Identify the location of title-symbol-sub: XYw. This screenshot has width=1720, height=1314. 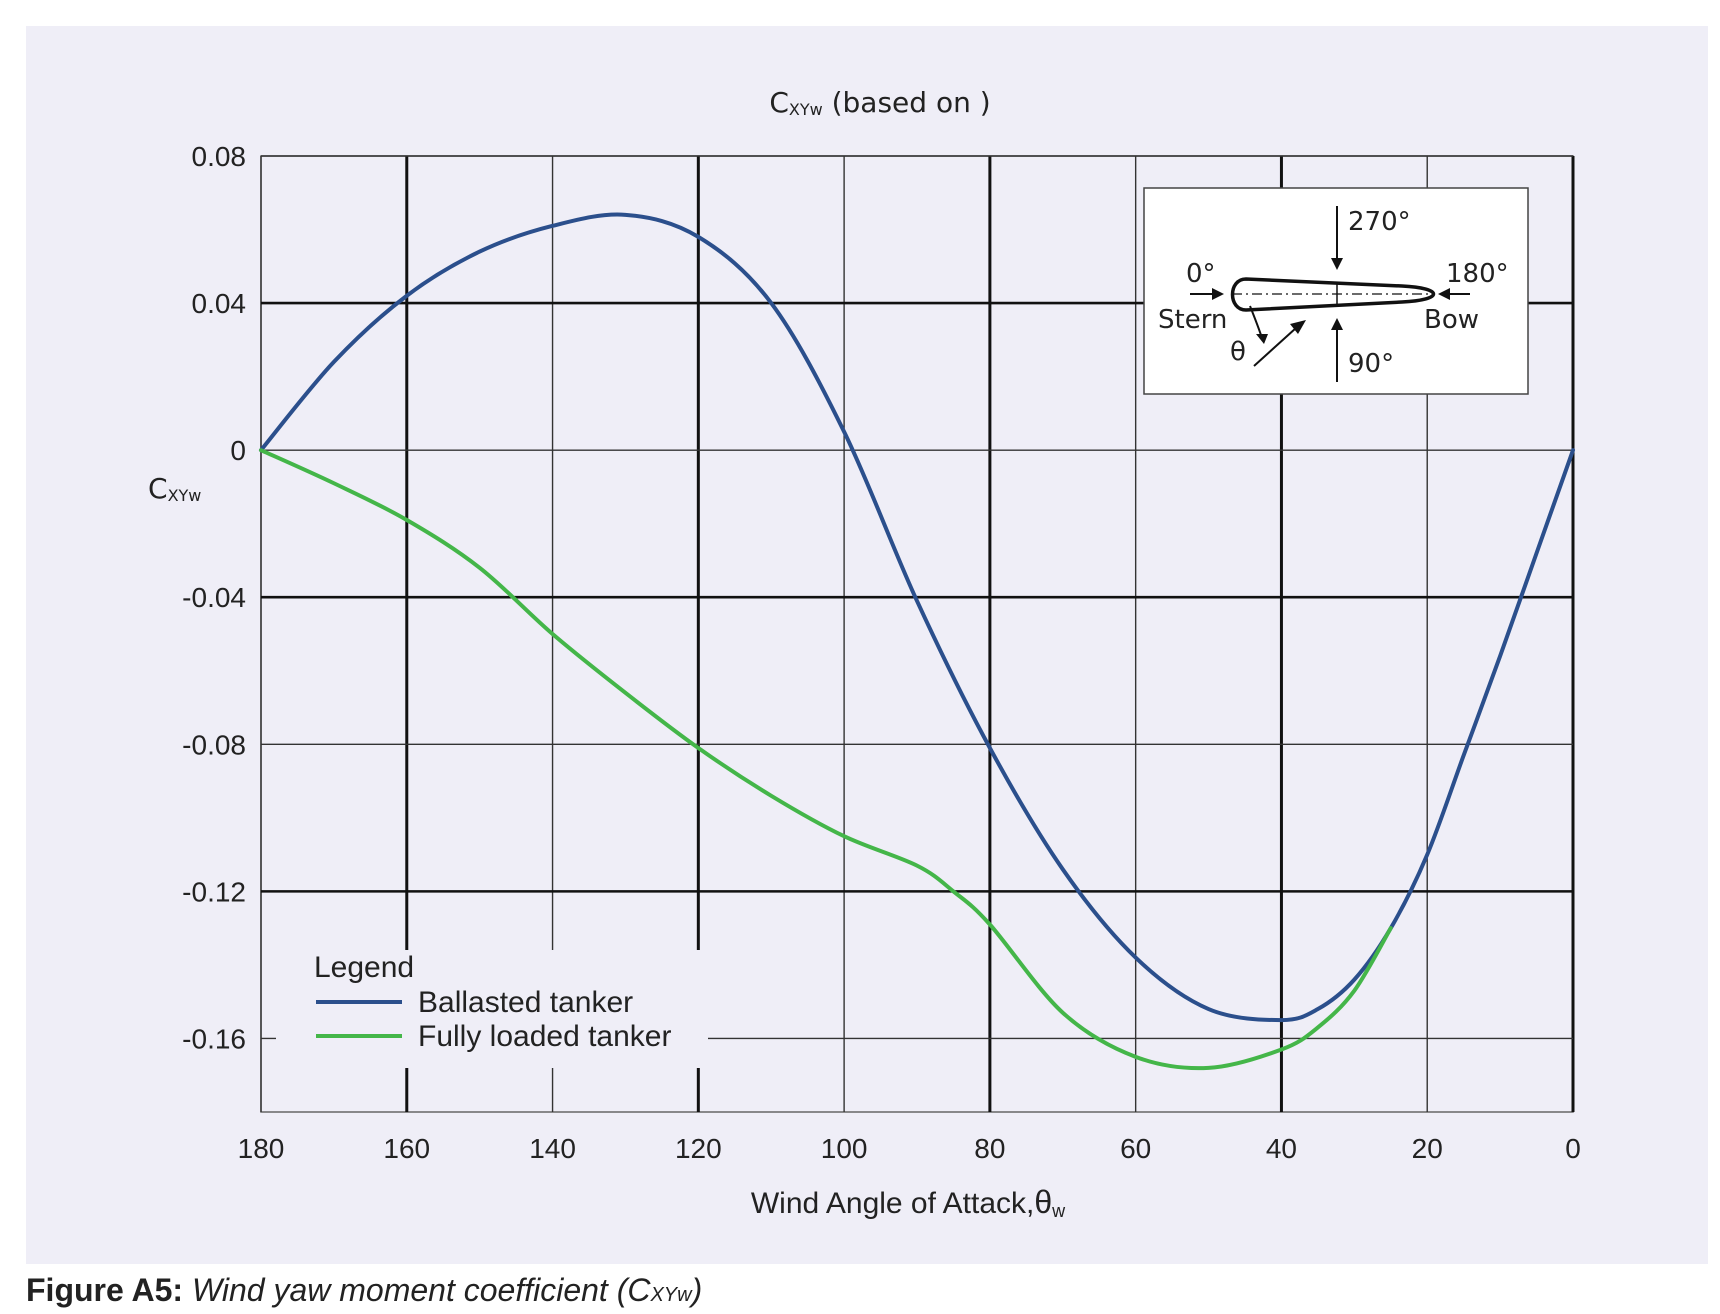
(806, 109).